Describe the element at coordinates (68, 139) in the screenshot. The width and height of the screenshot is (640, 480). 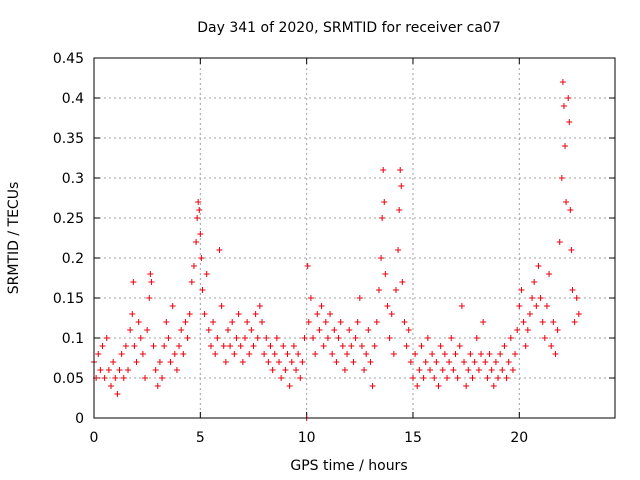
I see `y-tick-label: 0.35` at that location.